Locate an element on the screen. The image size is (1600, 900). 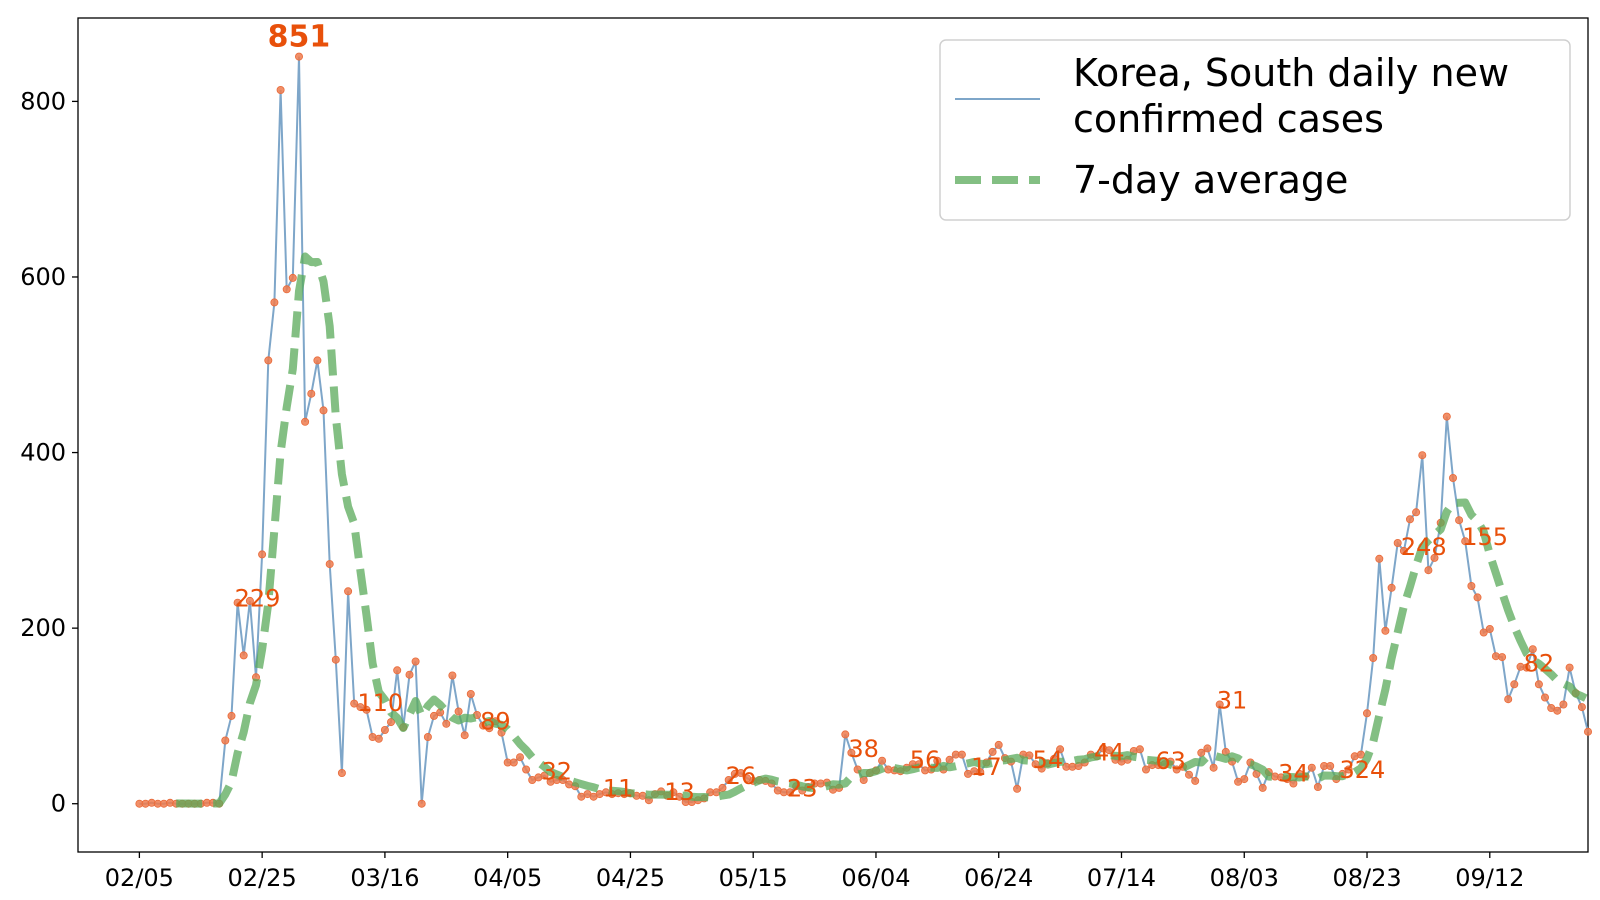
y-tick-label: 200 is located at coordinates (43, 628).